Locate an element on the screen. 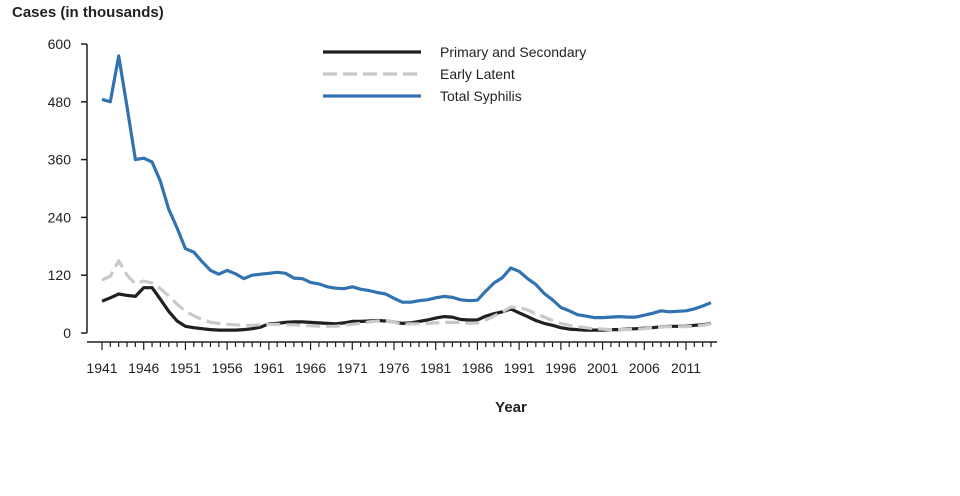  legend-label: Primary and Secondary is located at coordinates (513, 52).